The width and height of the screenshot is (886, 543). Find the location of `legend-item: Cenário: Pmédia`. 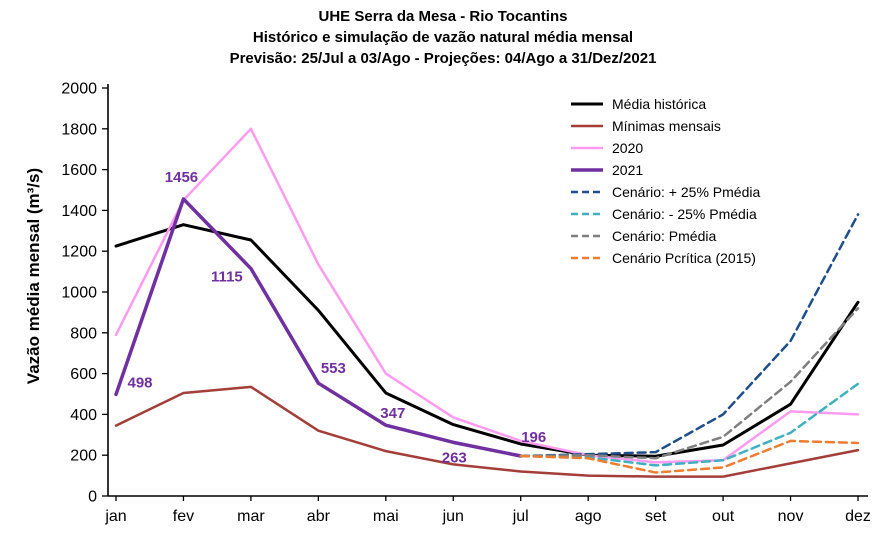

legend-item: Cenário: Pmédia is located at coordinates (665, 235).